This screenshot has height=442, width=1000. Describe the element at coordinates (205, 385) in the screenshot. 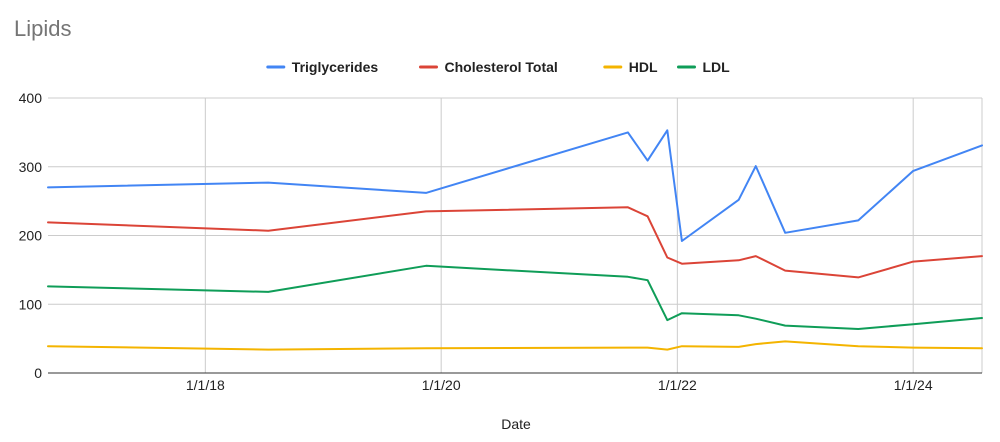

I see `x-tick-label: 1/1/18` at that location.